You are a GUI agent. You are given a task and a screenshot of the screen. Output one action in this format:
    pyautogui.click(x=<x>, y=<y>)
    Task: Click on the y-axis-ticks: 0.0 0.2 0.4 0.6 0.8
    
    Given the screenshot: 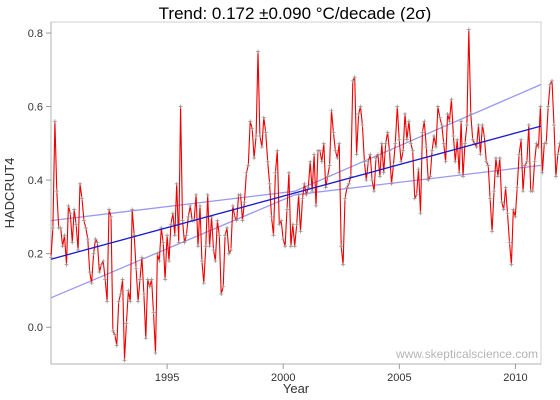 What is the action you would take?
    pyautogui.click(x=39, y=181)
    